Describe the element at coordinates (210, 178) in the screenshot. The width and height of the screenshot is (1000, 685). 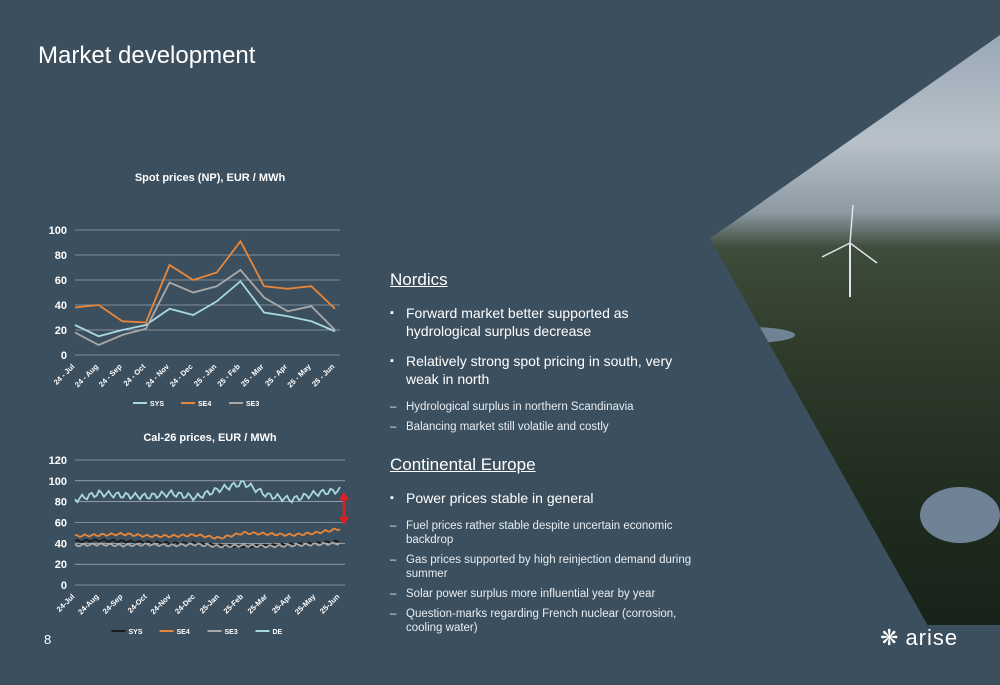
I see `spot-chart-title: Spot prices (NP), EUR / MWh` at that location.